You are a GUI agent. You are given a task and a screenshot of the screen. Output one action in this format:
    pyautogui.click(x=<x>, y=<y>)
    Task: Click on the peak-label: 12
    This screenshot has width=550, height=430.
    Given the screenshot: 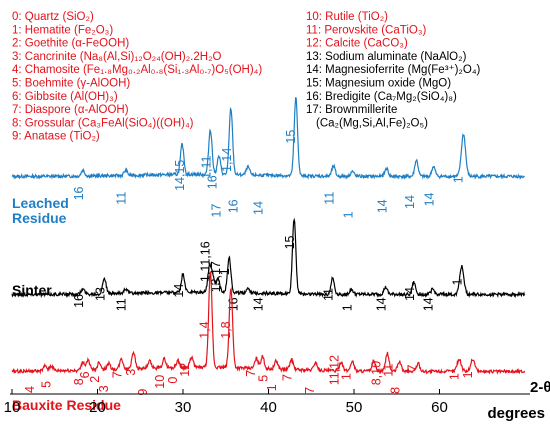 What is the action you would take?
    pyautogui.click(x=185, y=370)
    